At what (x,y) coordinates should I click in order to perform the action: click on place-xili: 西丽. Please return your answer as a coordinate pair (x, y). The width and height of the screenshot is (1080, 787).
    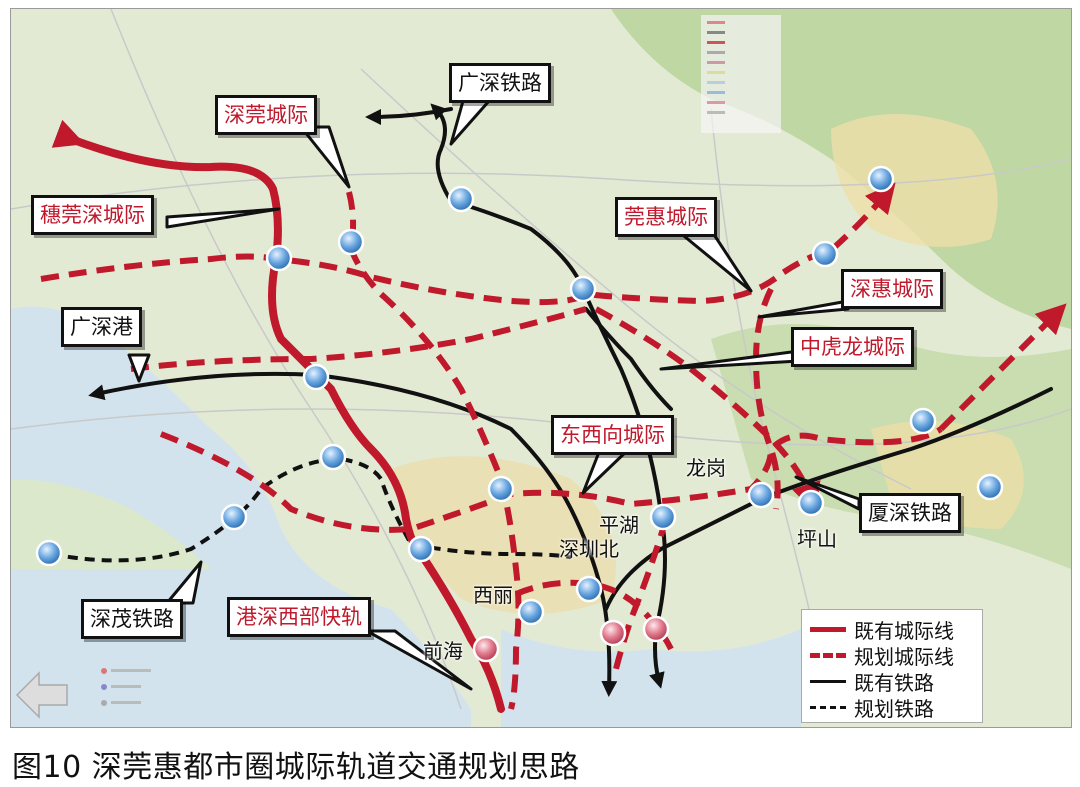
    Looking at the image, I should click on (493, 595).